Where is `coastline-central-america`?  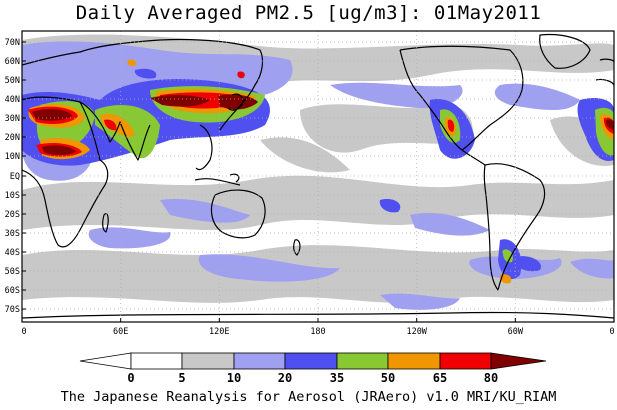
coastline-central-america is located at coordinates (473, 157).